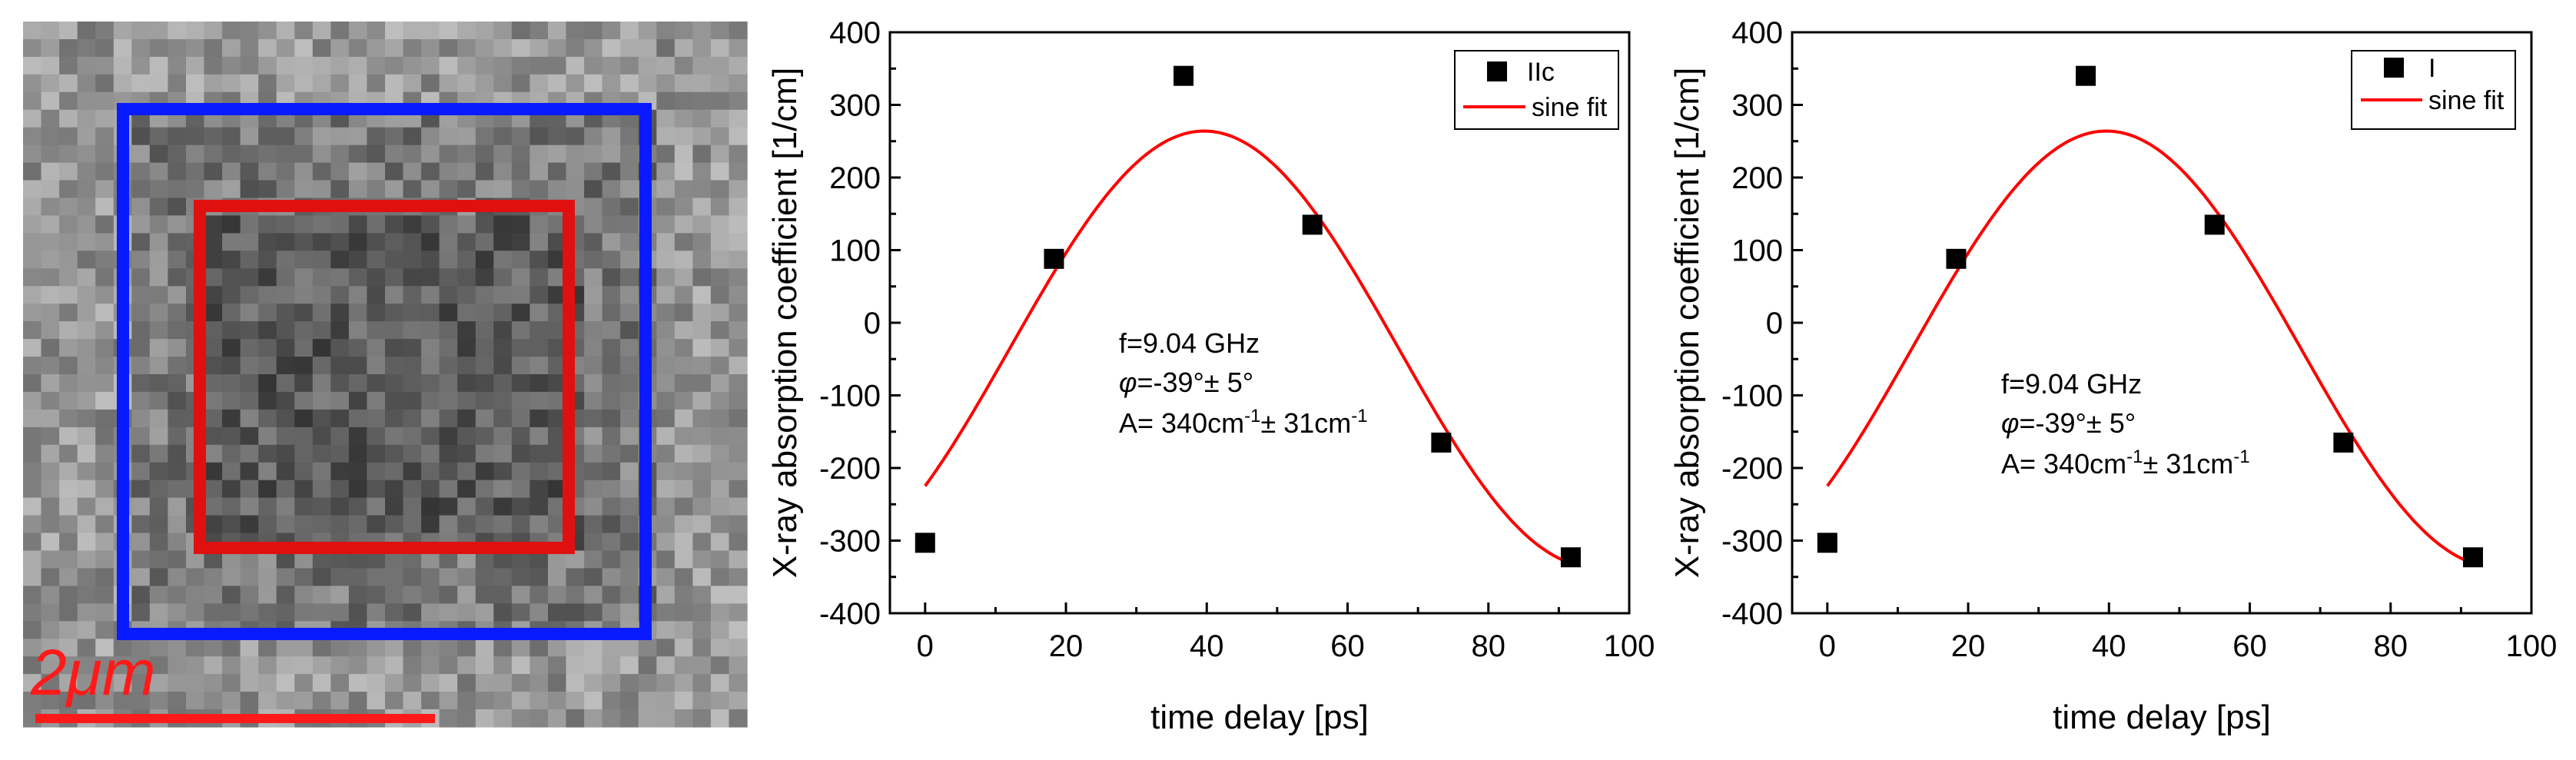  What do you see at coordinates (1752, 614) in the screenshot?
I see `y-tick-label: -400` at bounding box center [1752, 614].